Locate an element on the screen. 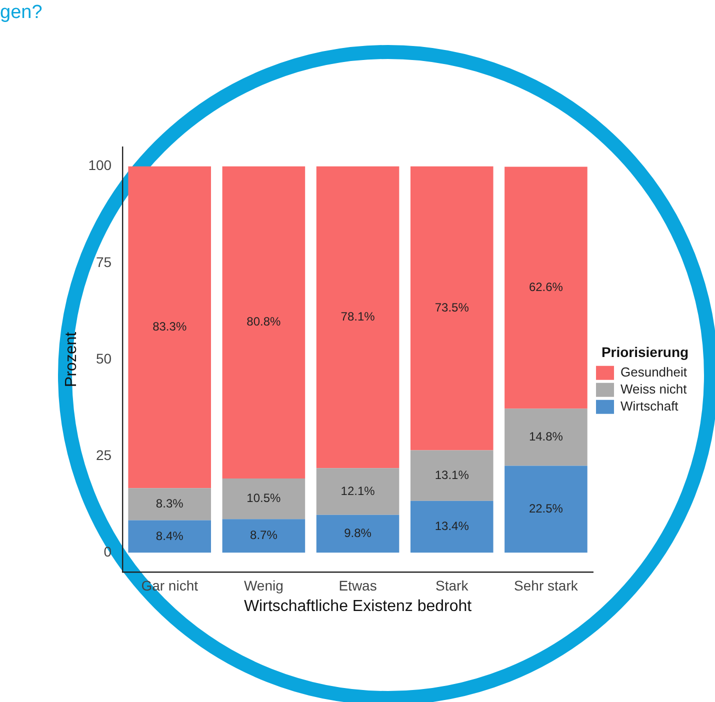  data-label: 14.8% is located at coordinates (546, 436).